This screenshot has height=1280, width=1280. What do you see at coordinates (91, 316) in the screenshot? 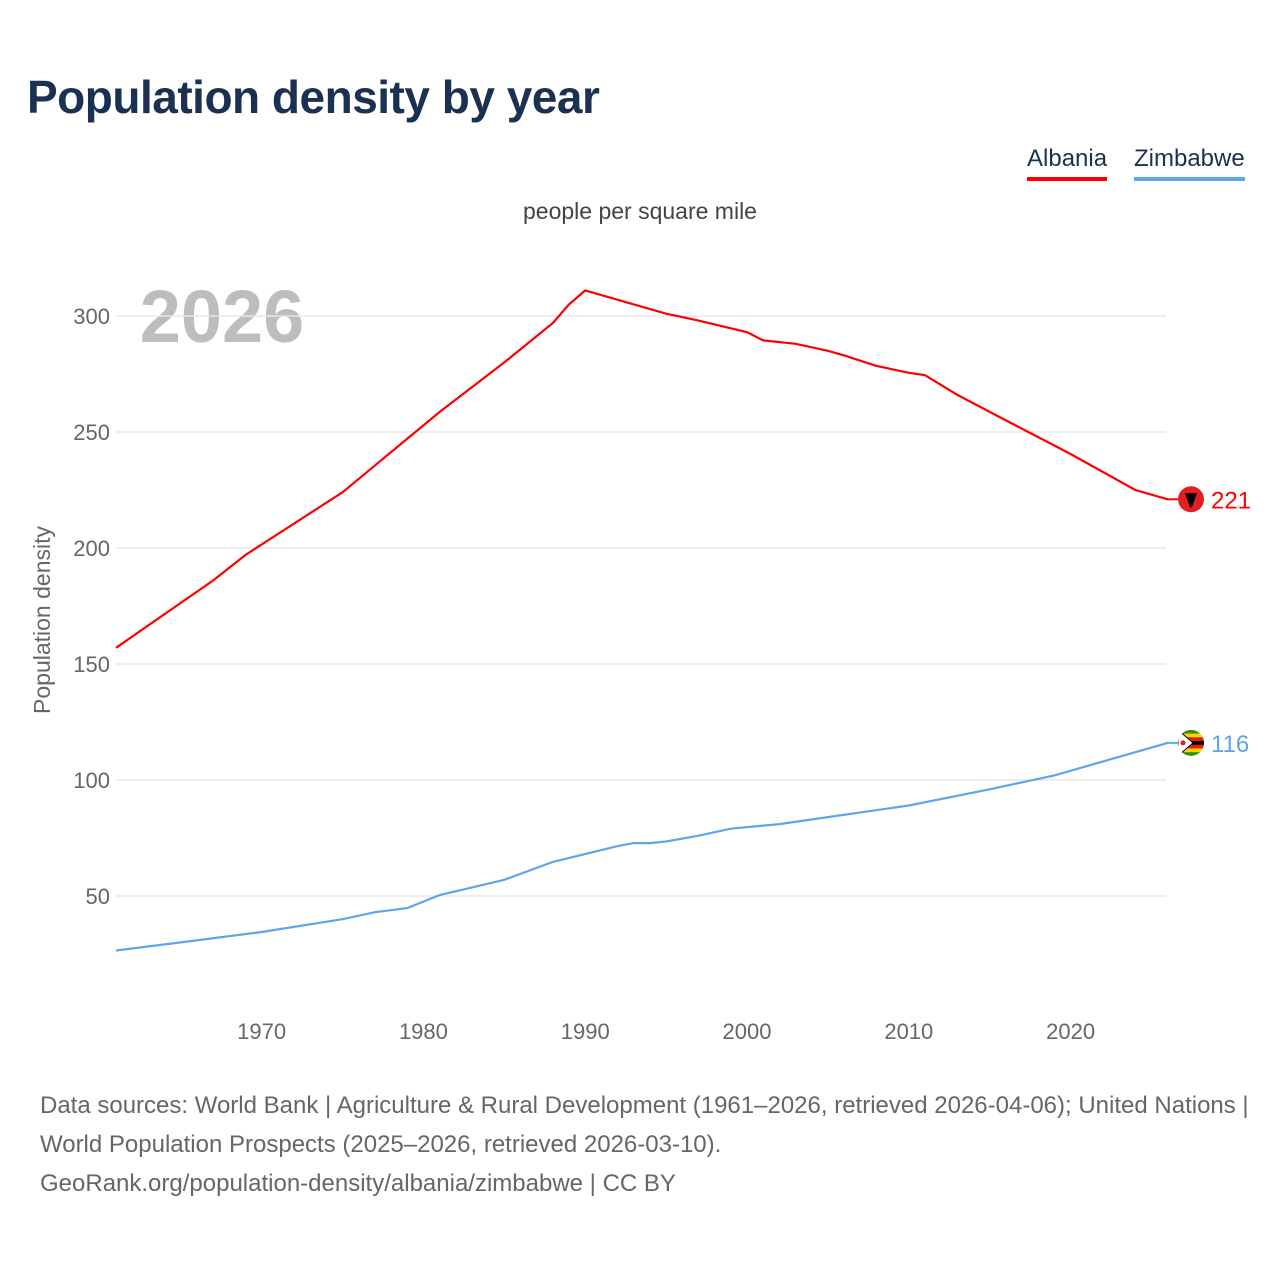
I see `y-tick-label: 300` at bounding box center [91, 316].